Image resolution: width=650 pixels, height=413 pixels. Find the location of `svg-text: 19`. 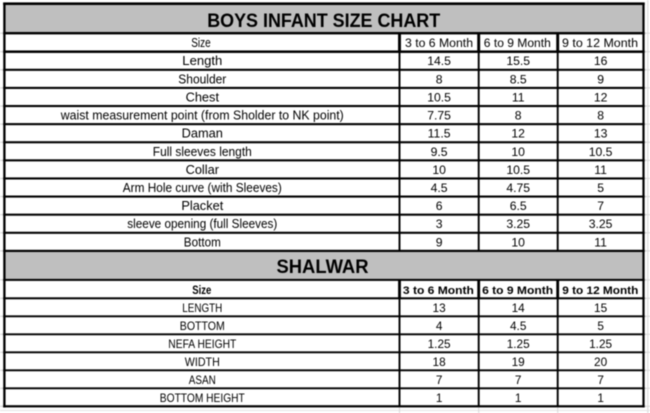

svg-text: 19 is located at coordinates (518, 362).